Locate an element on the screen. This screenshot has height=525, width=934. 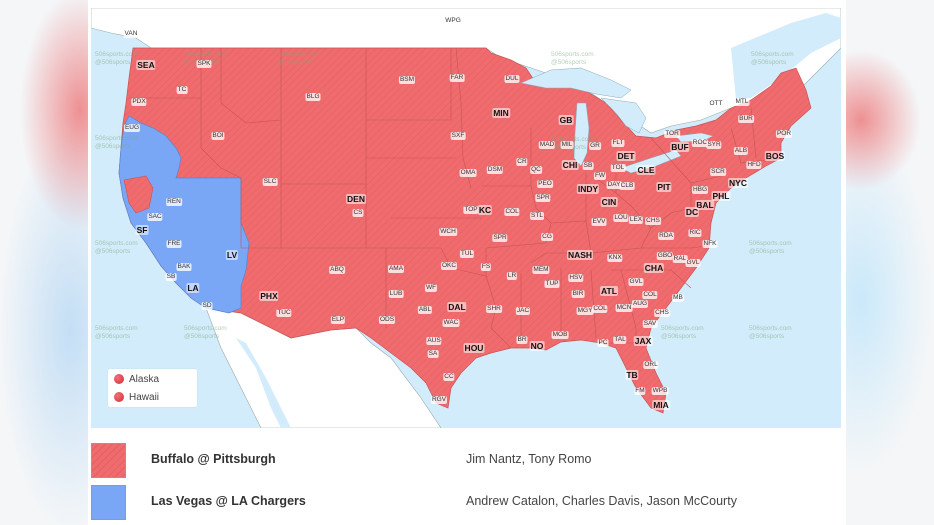
city-label: EVV is located at coordinates (599, 222).